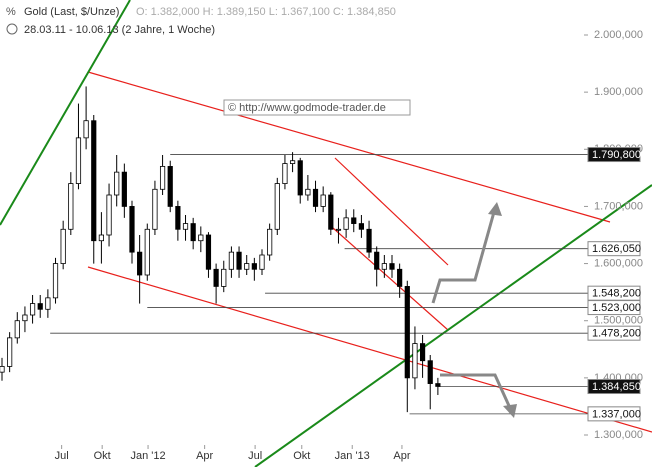 The image size is (652, 467). I want to click on icon: %, so click(11, 12).